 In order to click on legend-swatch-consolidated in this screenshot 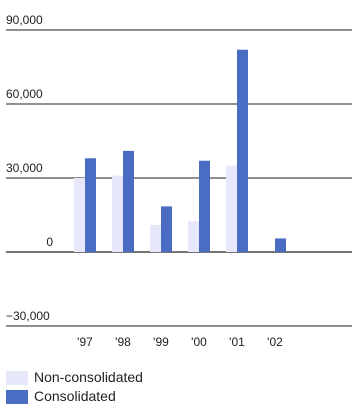, I will do `click(17, 396)`.